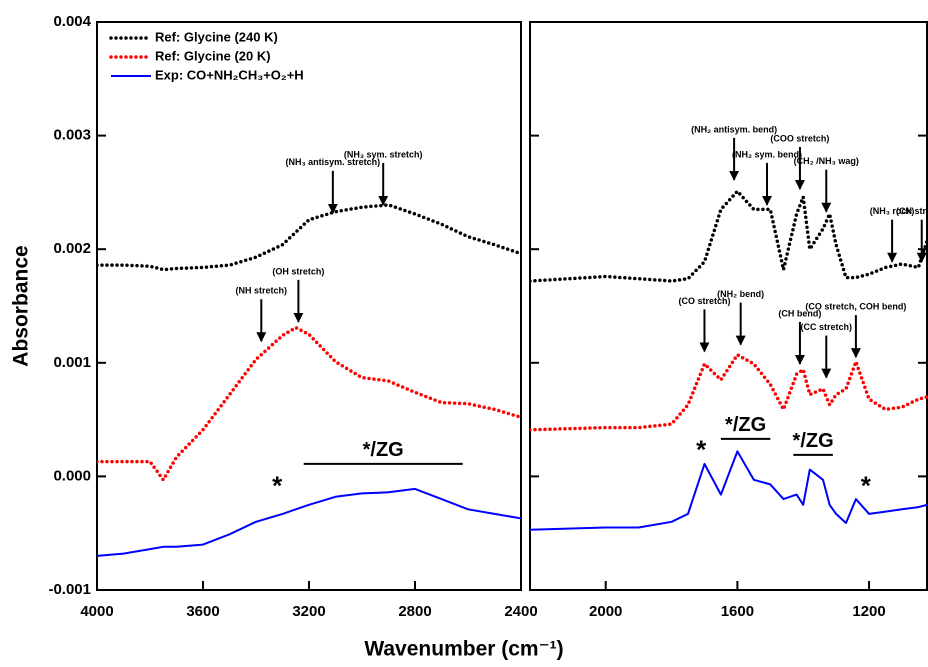  What do you see at coordinates (229, 74) in the screenshot?
I see `legend-label: Exp: CO+NH₂CH₃+O₂+H` at bounding box center [229, 74].